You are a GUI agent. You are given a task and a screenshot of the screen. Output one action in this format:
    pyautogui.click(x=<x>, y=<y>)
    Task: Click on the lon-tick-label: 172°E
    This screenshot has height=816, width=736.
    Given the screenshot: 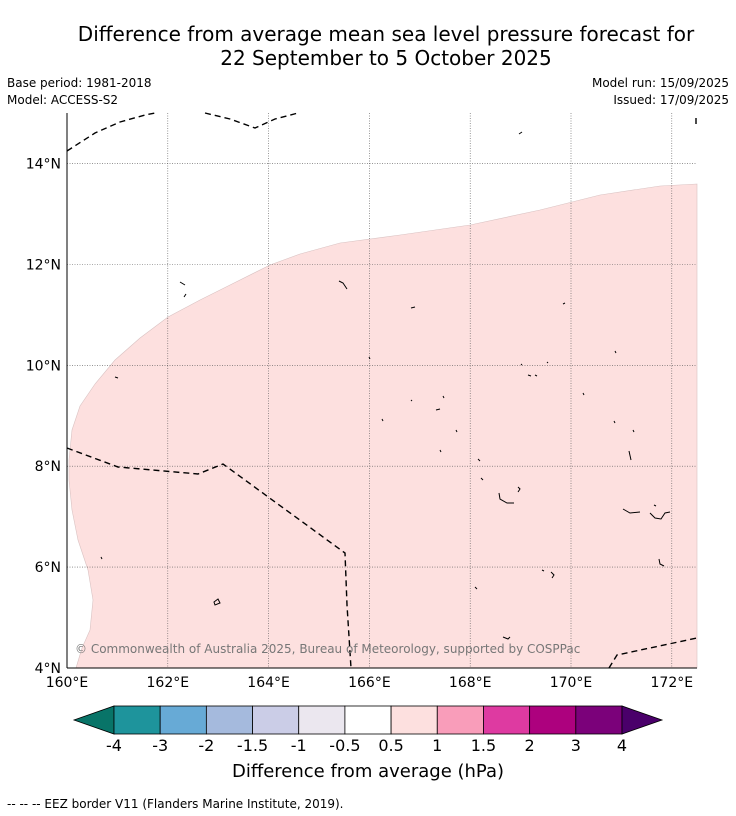 What is the action you would take?
    pyautogui.click(x=672, y=683)
    